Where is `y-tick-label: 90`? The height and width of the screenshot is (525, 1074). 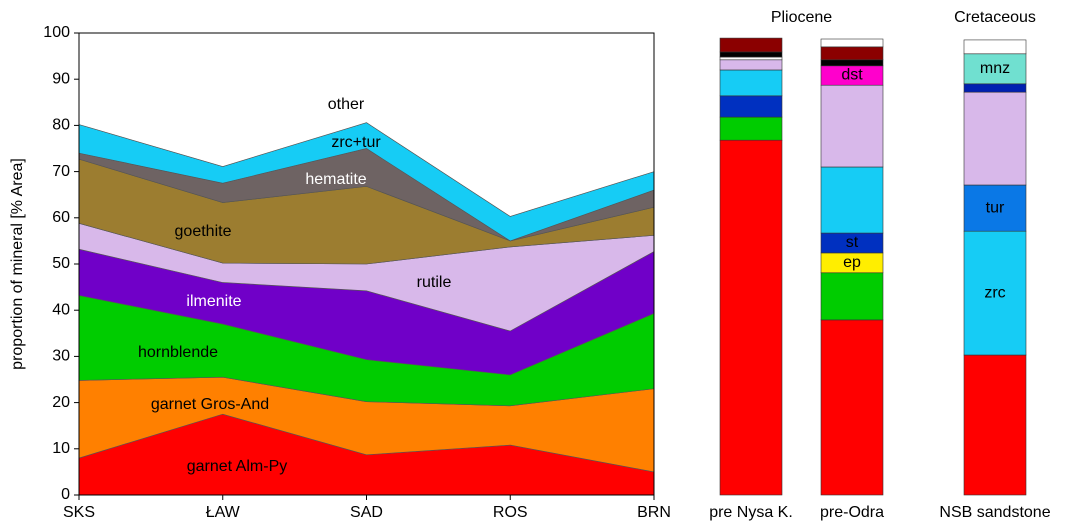
y-tick-label: 90 is located at coordinates (61, 78).